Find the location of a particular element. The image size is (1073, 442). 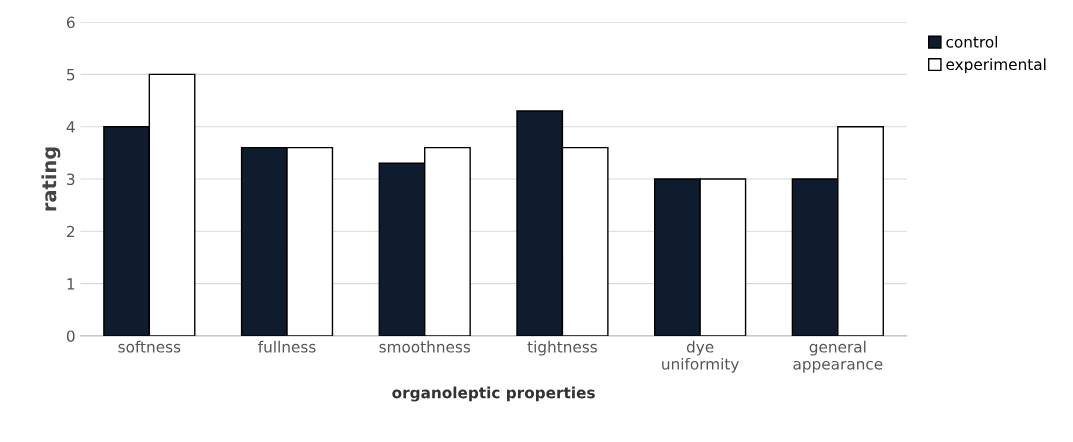

y-tick-label: 3 is located at coordinates (71, 179).